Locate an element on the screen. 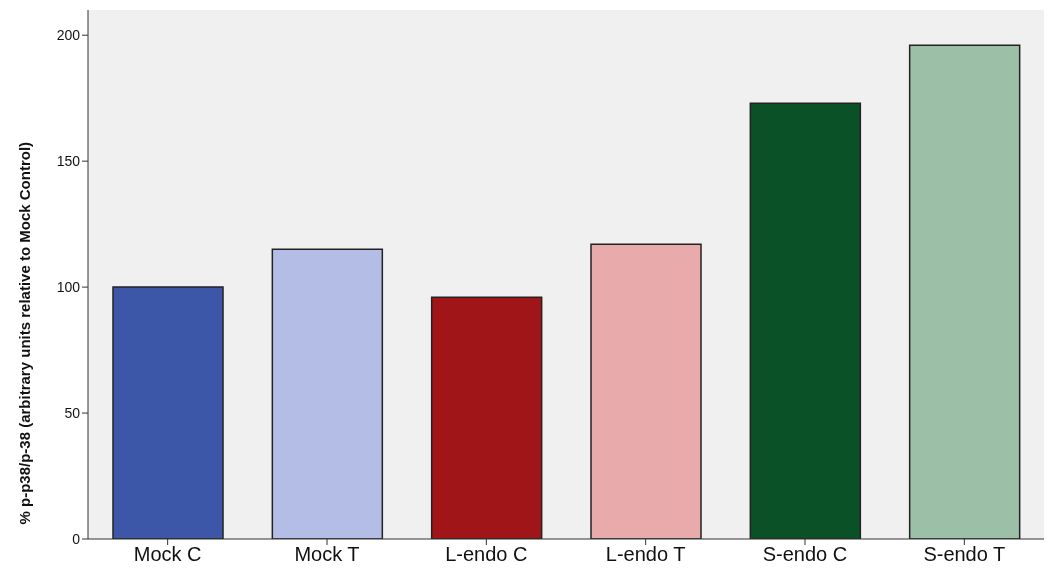  y-tick-label: 0 is located at coordinates (76, 538).